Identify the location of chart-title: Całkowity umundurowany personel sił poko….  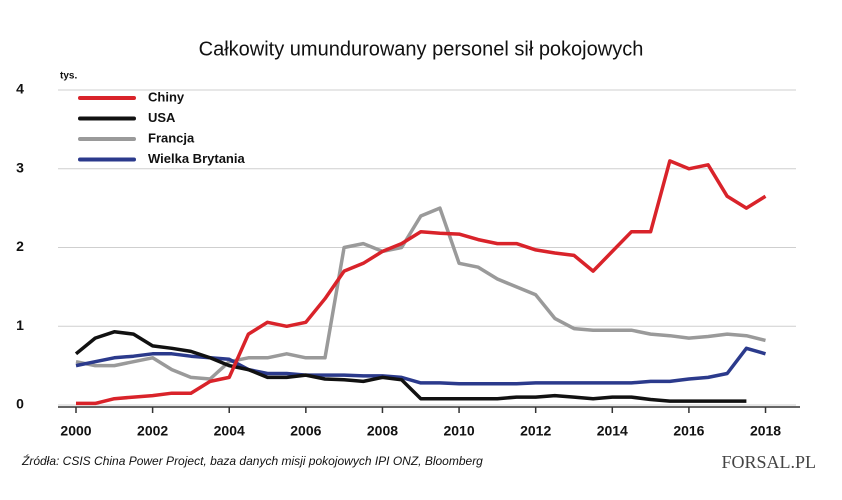
(421, 49).